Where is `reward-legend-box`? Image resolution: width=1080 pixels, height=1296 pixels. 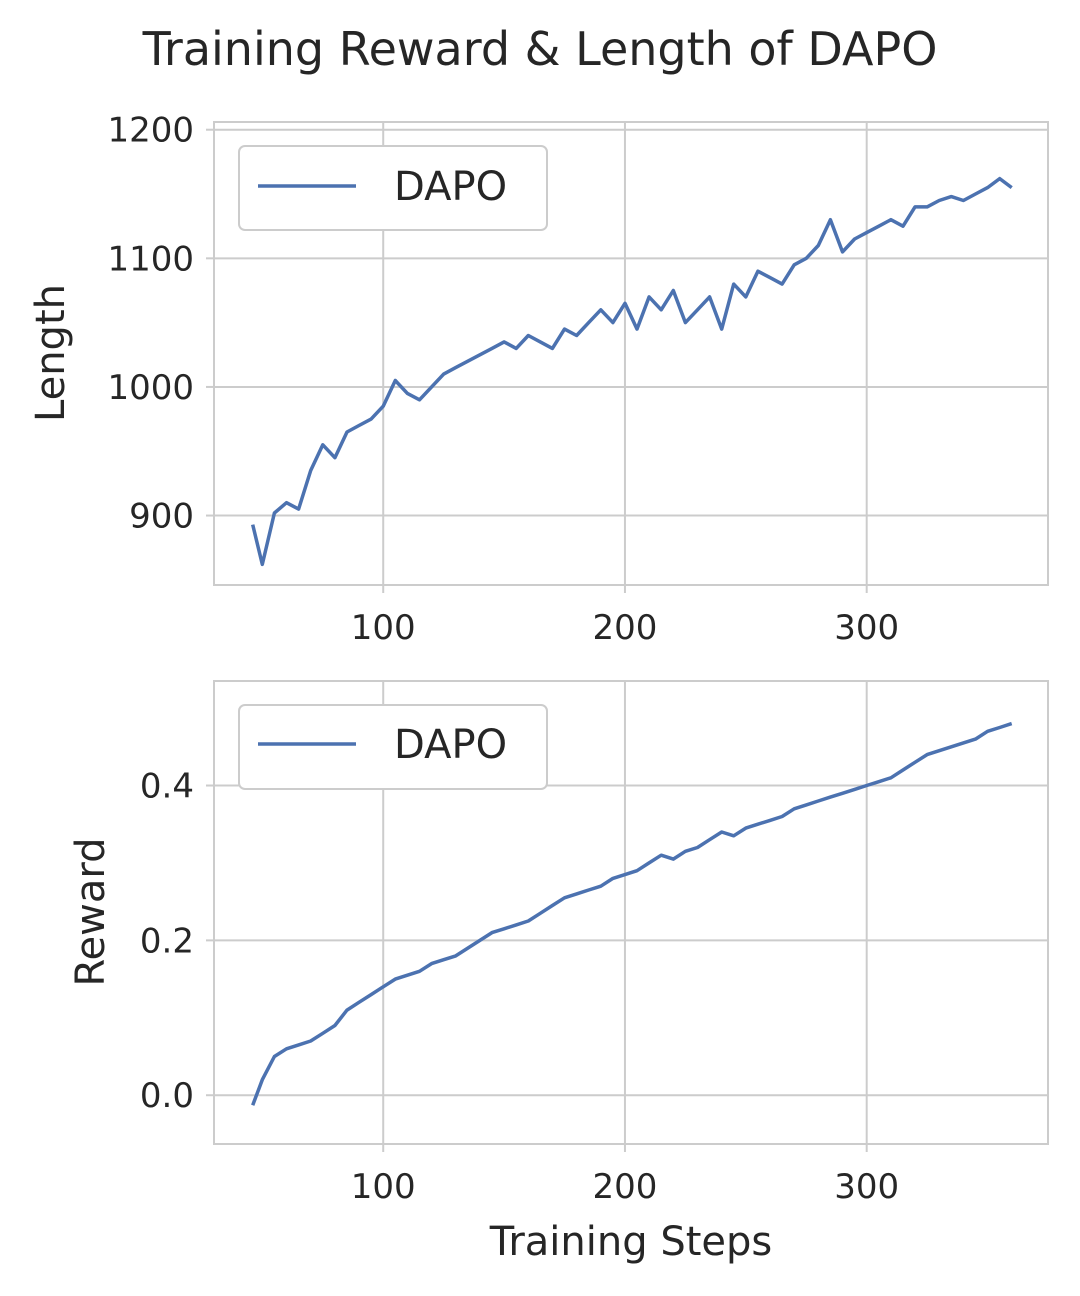 reward-legend-box is located at coordinates (393, 747).